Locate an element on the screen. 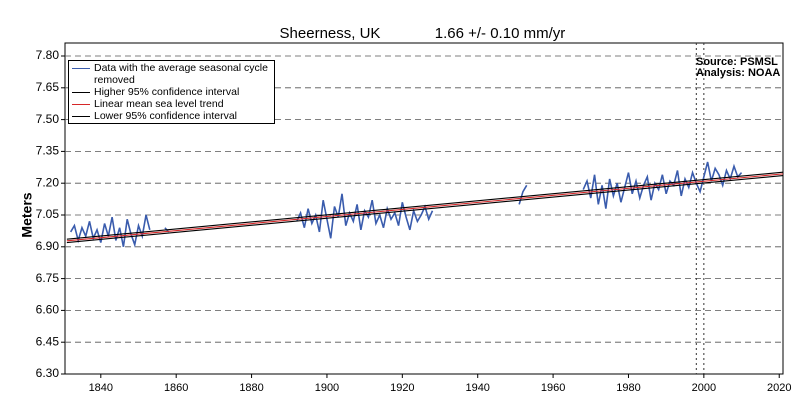  y-tick-label: 6.45 is located at coordinates (48, 341).